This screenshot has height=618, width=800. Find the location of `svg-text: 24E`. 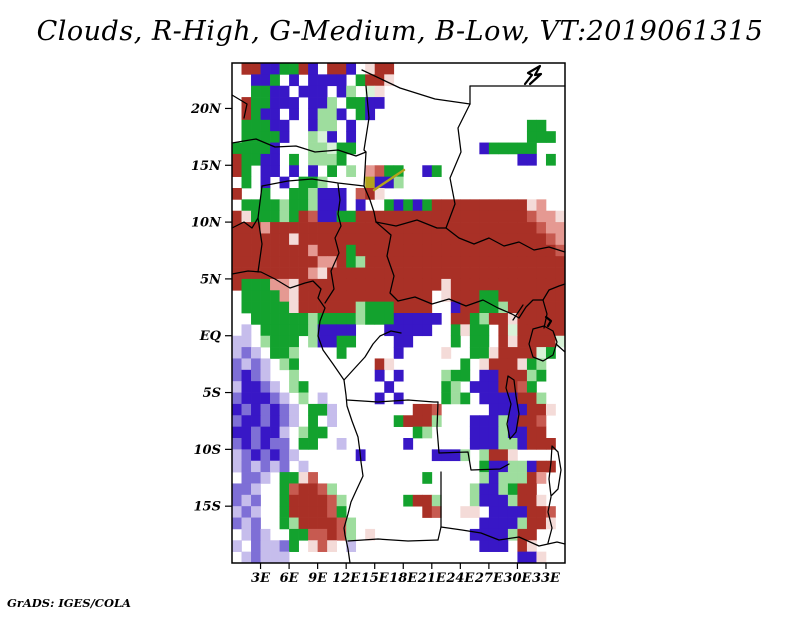

svg-text: 24E is located at coordinates (460, 578).